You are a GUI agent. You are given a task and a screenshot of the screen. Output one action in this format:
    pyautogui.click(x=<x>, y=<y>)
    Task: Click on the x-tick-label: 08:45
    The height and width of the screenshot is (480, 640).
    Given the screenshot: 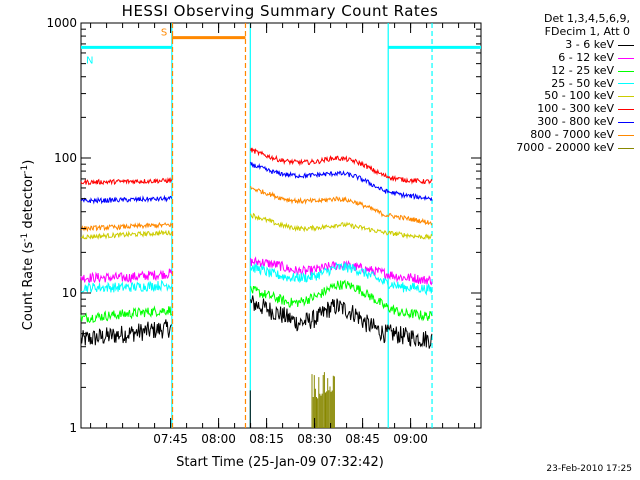 What is the action you would take?
    pyautogui.click(x=362, y=439)
    